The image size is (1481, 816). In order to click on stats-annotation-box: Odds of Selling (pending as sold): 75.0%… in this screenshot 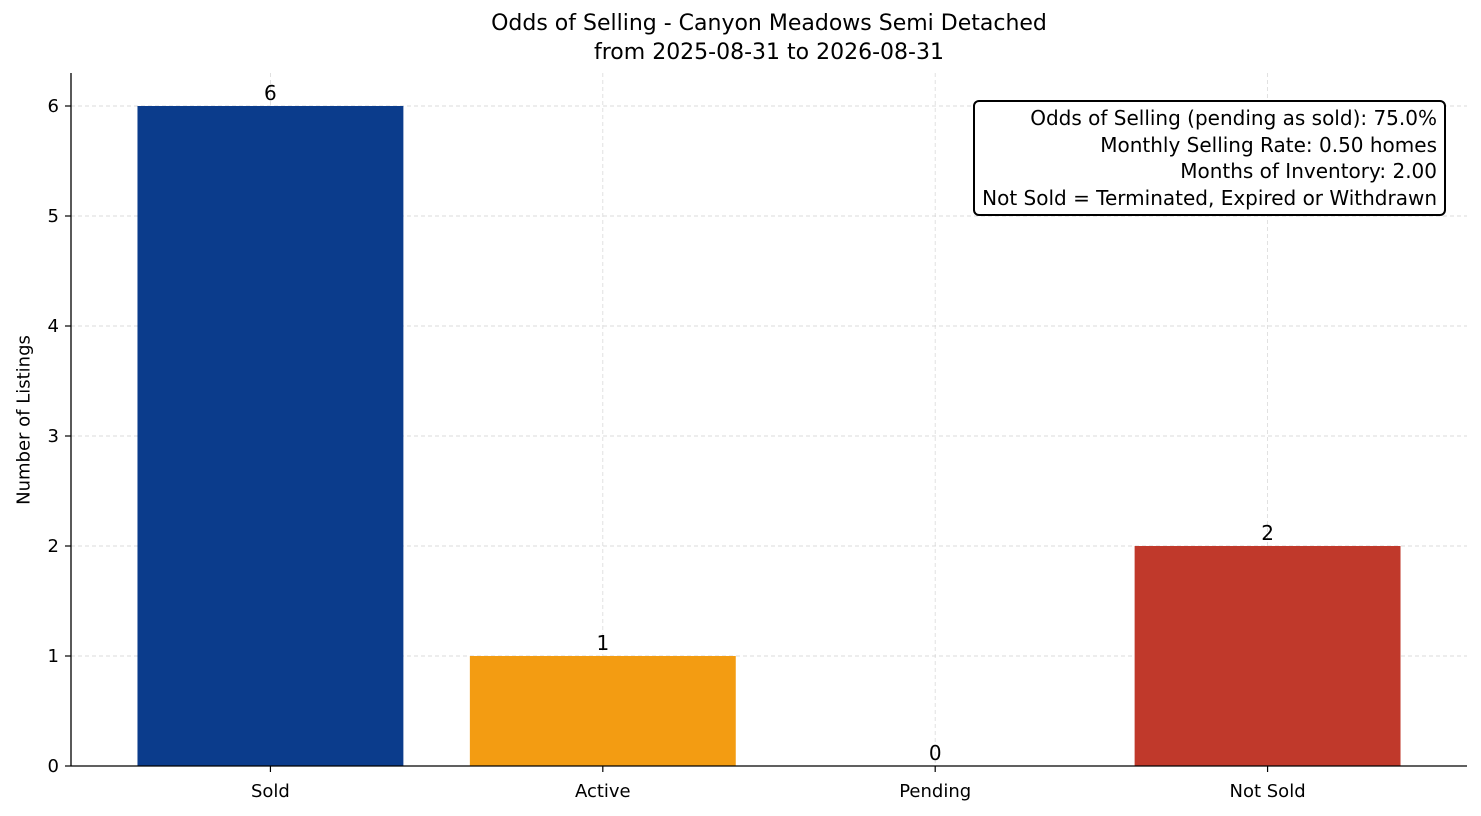, I will do `click(1209, 158)`.